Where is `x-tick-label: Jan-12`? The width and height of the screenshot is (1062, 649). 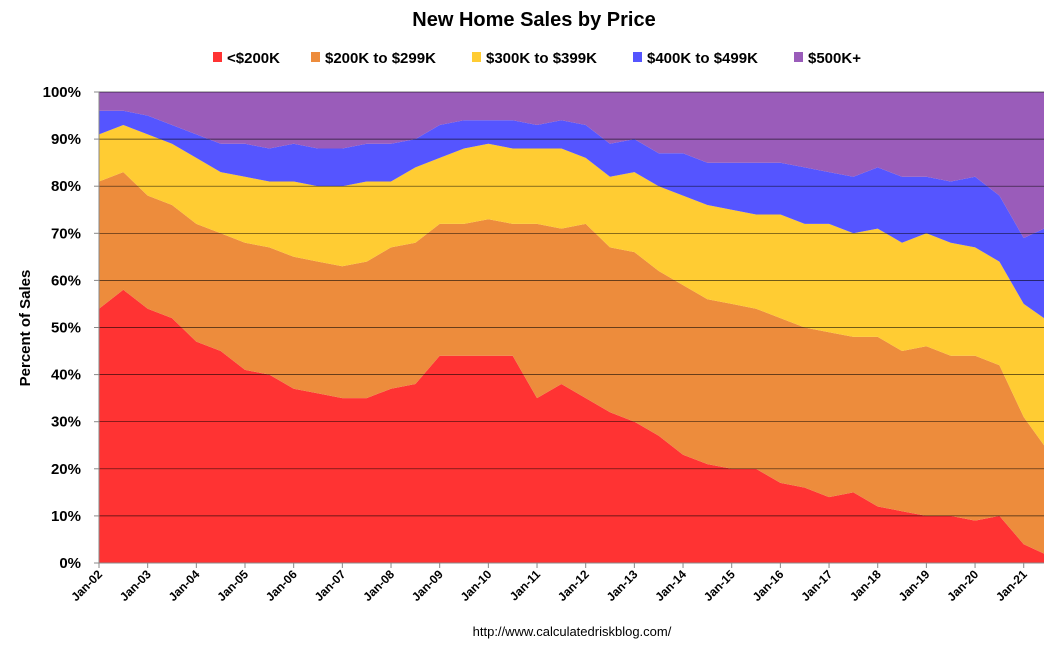 x-tick-label: Jan-12 is located at coordinates (573, 585).